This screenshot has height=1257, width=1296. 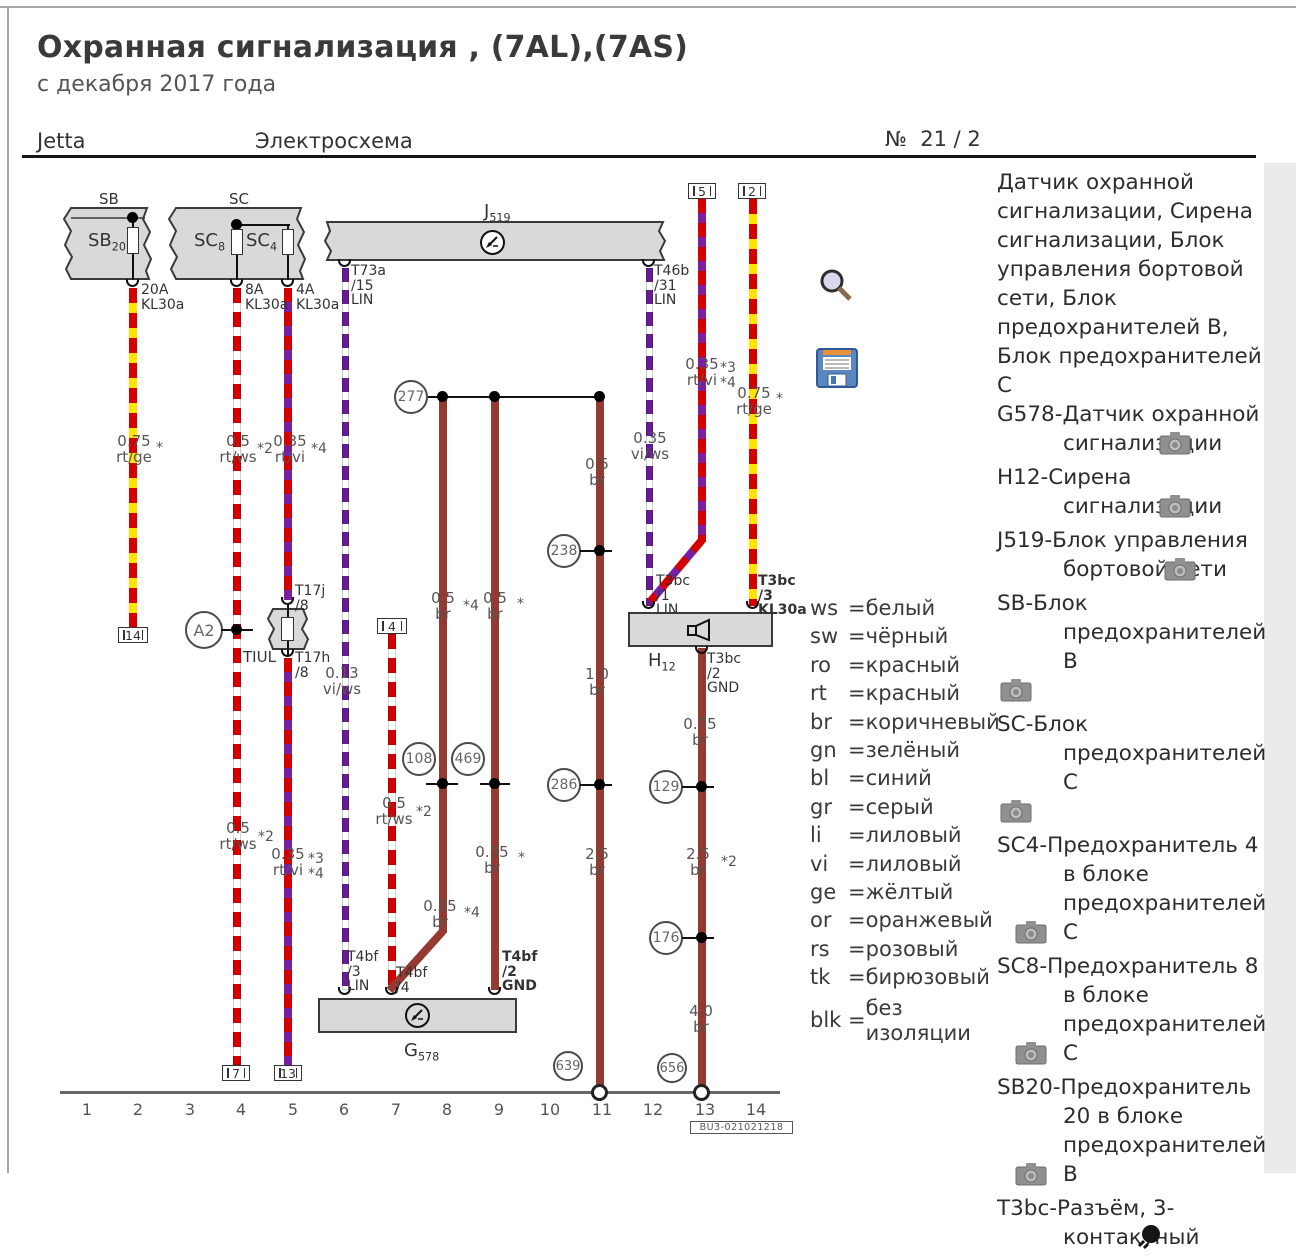 What do you see at coordinates (310, 598) in the screenshot?
I see `pin-label-t17j: T17j/8` at bounding box center [310, 598].